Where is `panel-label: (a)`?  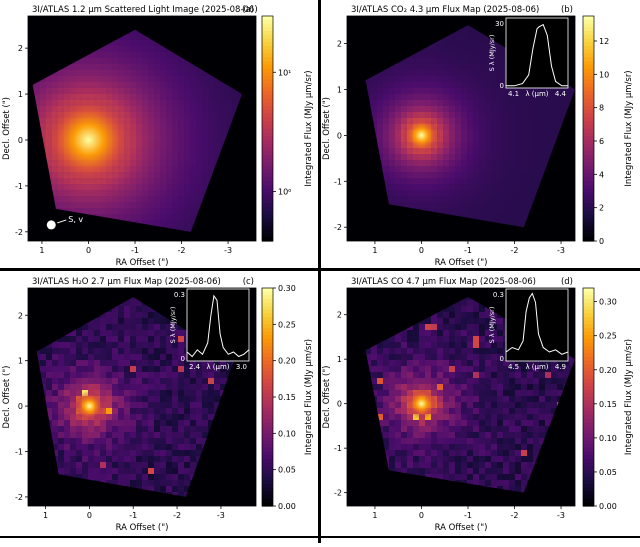 panel-label: (a) is located at coordinates (248, 10).